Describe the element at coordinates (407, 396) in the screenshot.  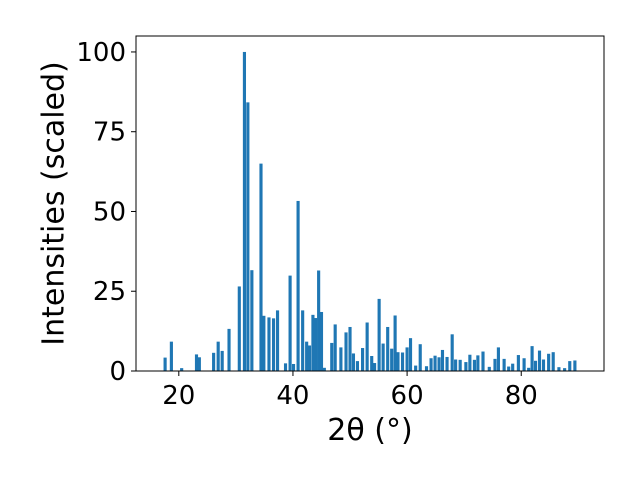
I see `x-tick-label: 60` at that location.